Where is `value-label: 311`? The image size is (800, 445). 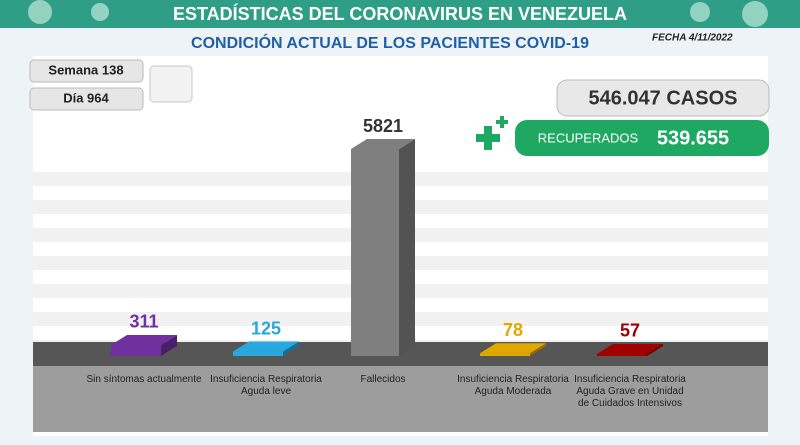 value-label: 311 is located at coordinates (143, 322).